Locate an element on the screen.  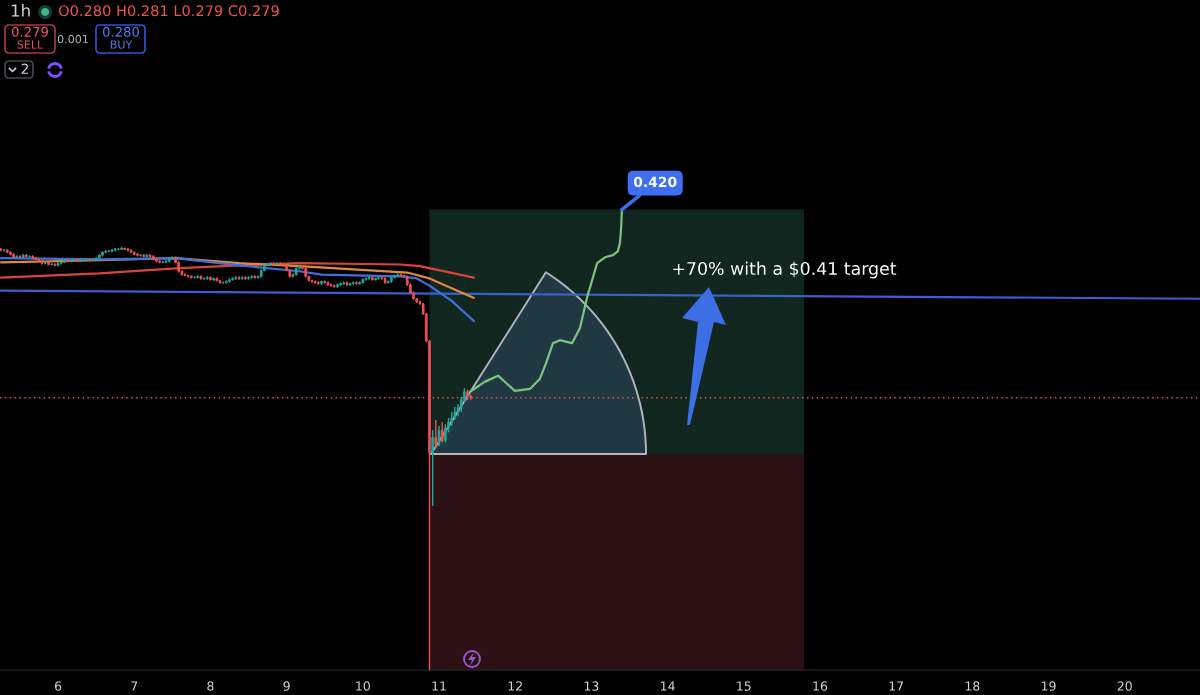
x-tick-label: 18 is located at coordinates (972, 686).